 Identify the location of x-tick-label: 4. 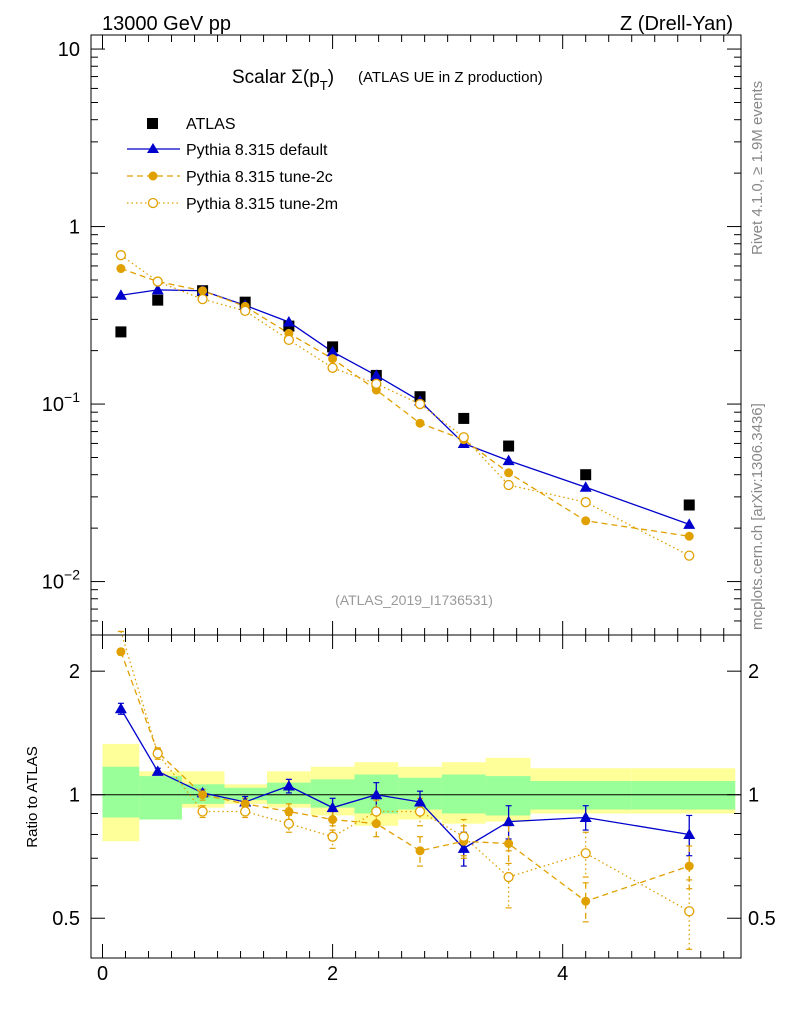
(562, 974).